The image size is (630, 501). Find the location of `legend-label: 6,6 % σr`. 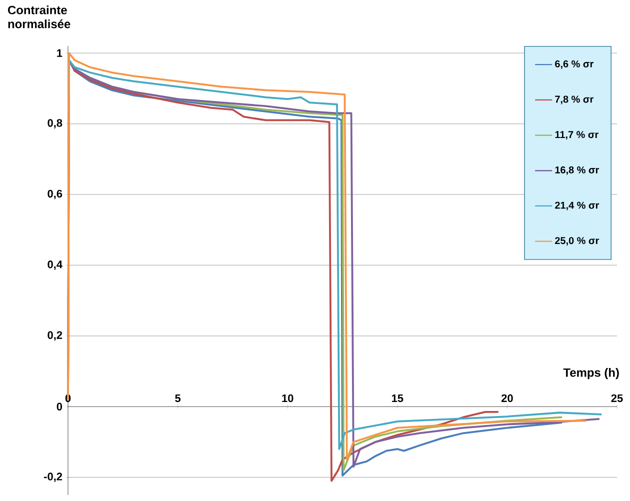

legend-label: 6,6 % σr is located at coordinates (574, 64).